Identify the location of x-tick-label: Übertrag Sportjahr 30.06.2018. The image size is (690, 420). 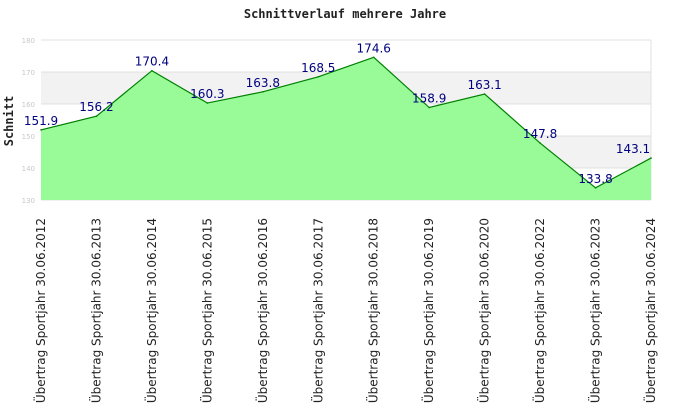
(373, 310).